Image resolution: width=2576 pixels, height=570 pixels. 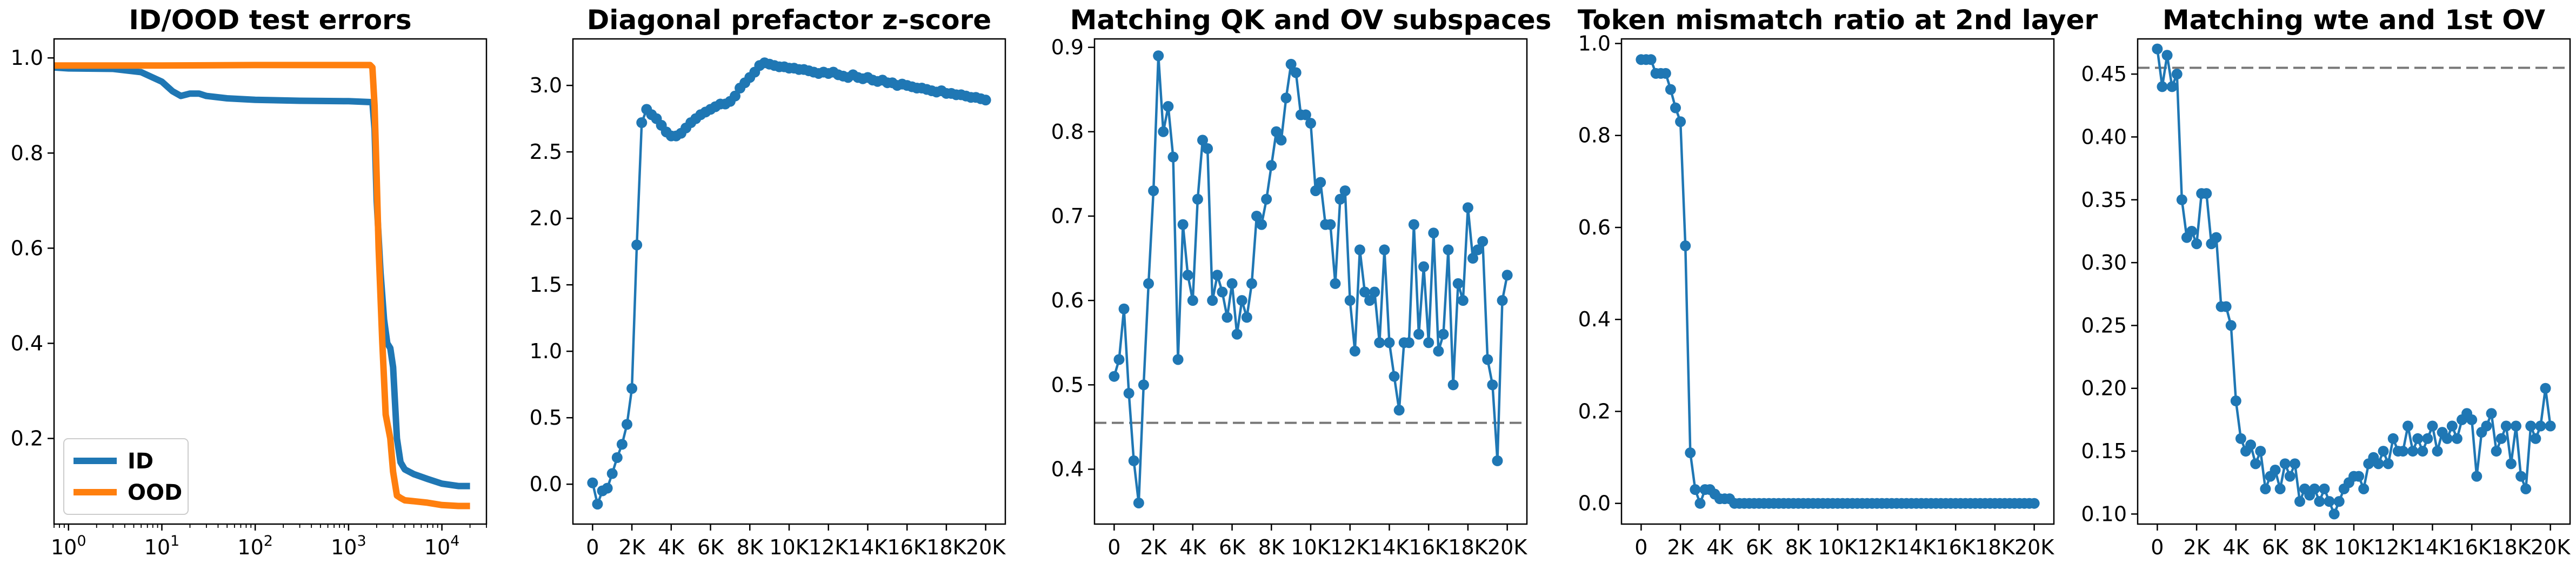 I want to click on y-tick-label: 1.0, so click(x=27, y=58).